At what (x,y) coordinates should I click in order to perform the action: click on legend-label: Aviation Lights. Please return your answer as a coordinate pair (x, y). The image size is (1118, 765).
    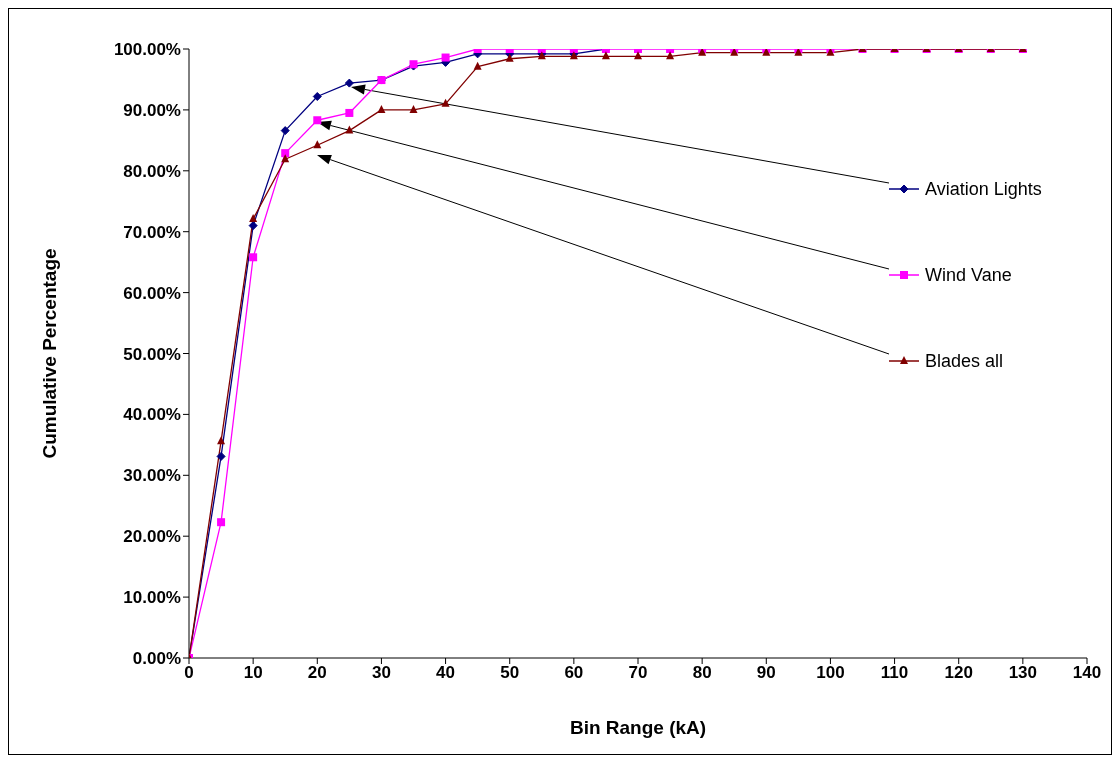
    Looking at the image, I should click on (983, 189).